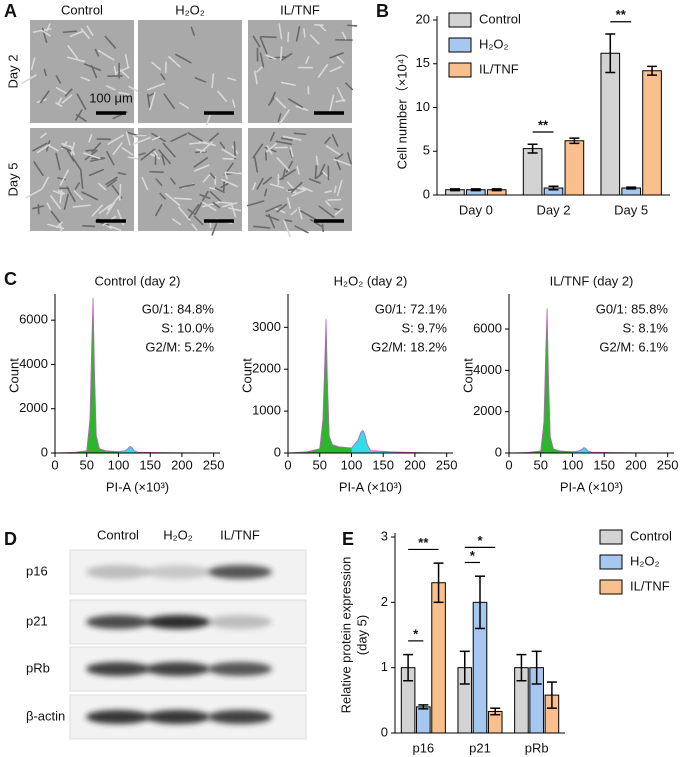 This screenshot has height=757, width=685. What do you see at coordinates (401, 108) in the screenshot?
I see `y-axis-label: Cell number（×10⁴）` at bounding box center [401, 108].